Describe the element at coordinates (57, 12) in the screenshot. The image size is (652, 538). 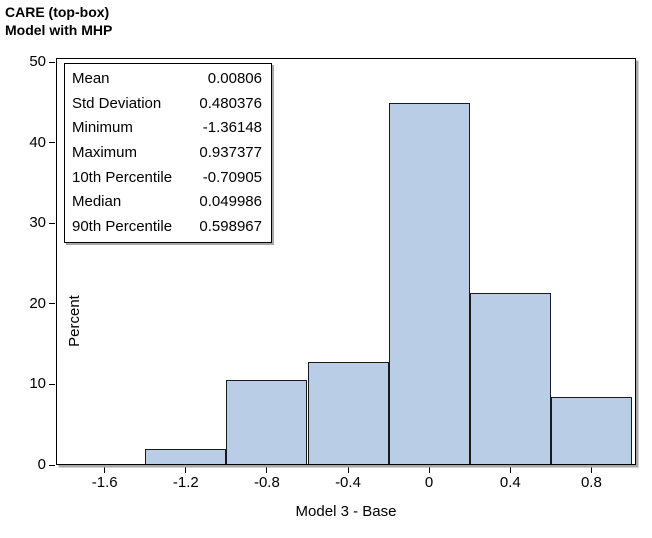
I see `chart-title-line1: CARE (top-box)` at that location.